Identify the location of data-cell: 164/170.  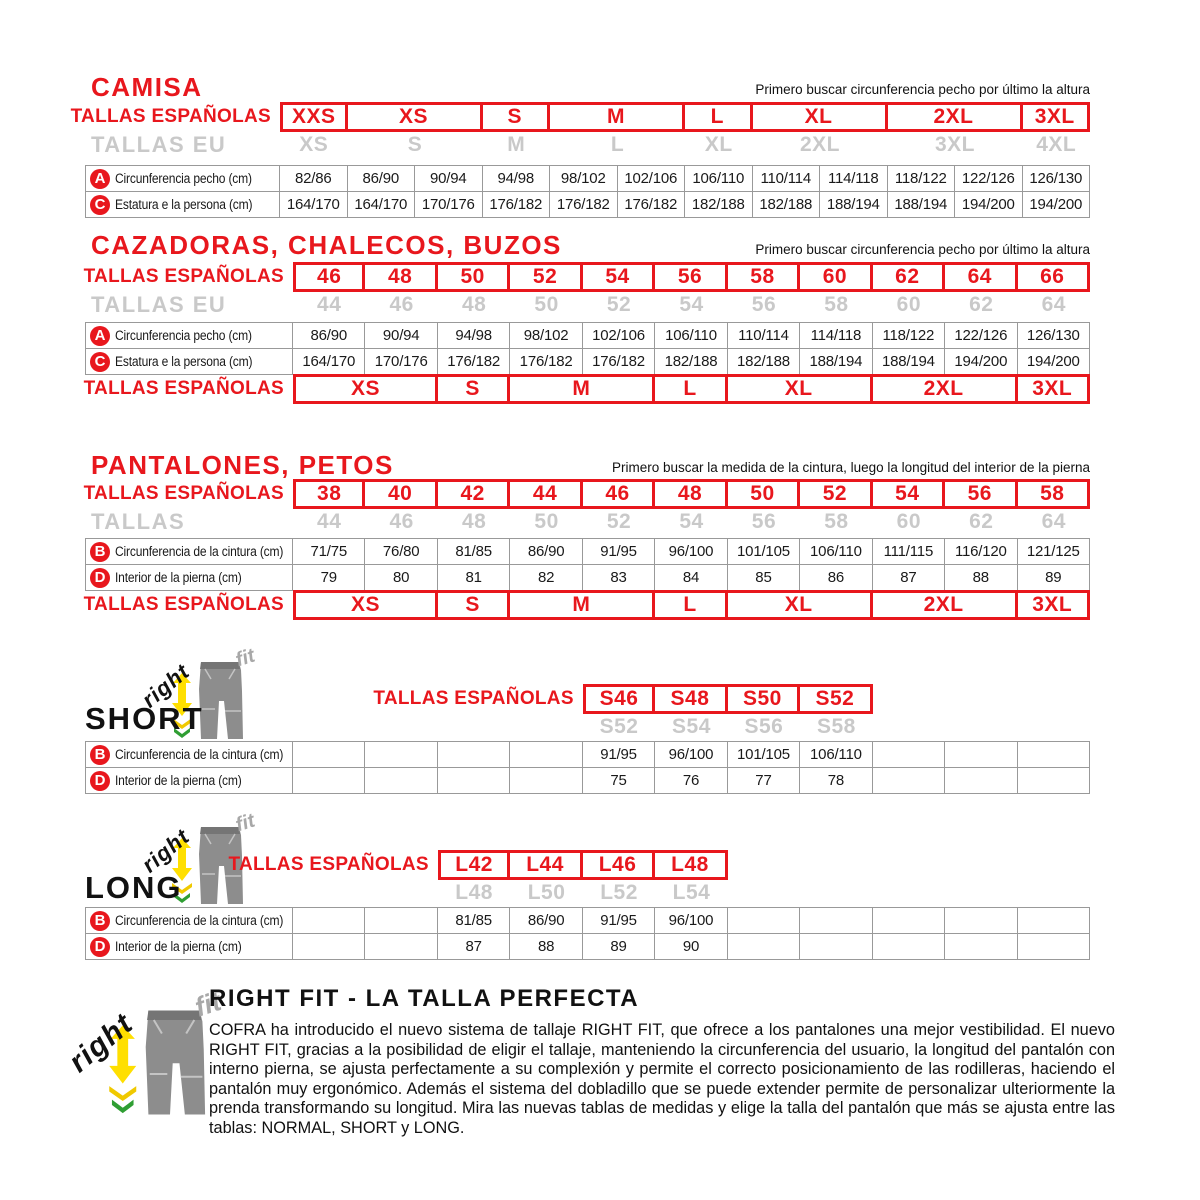
(329, 361).